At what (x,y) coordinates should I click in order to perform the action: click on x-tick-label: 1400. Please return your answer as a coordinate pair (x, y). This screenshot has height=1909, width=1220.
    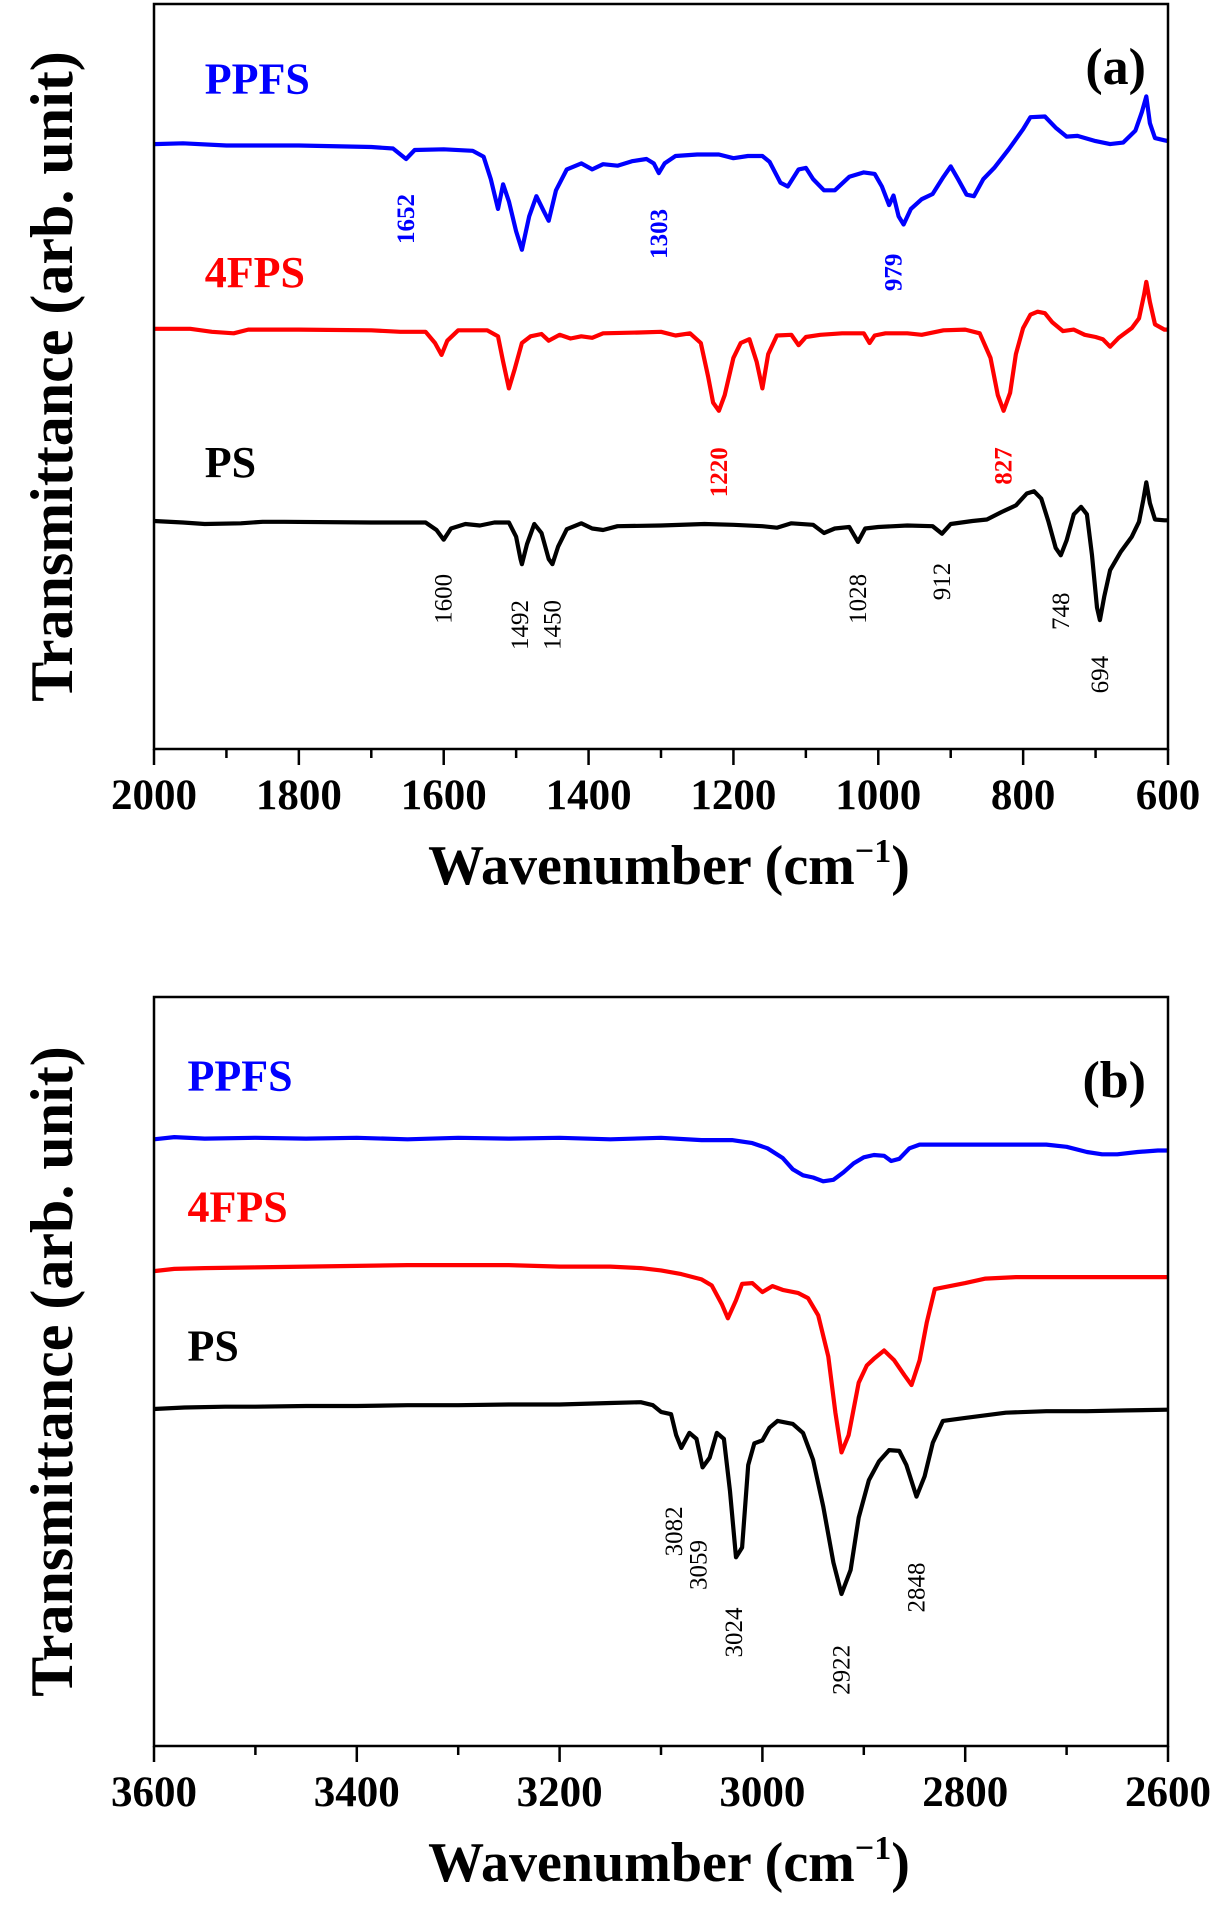
    Looking at the image, I should click on (589, 795).